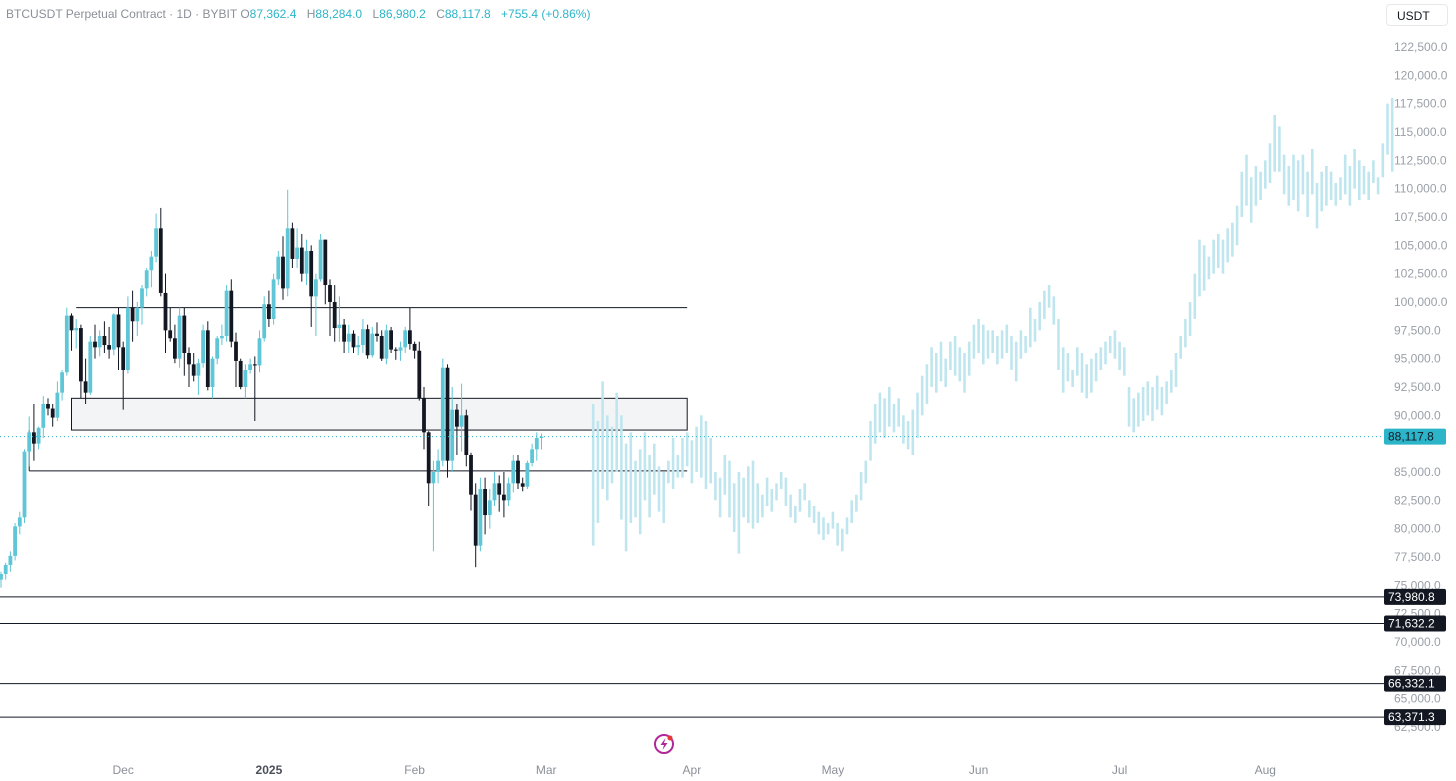 Image resolution: width=1456 pixels, height=781 pixels. I want to click on time-axis: Dec 2025 Feb Mar Apr May Jun Jul Aug, so click(694, 770).